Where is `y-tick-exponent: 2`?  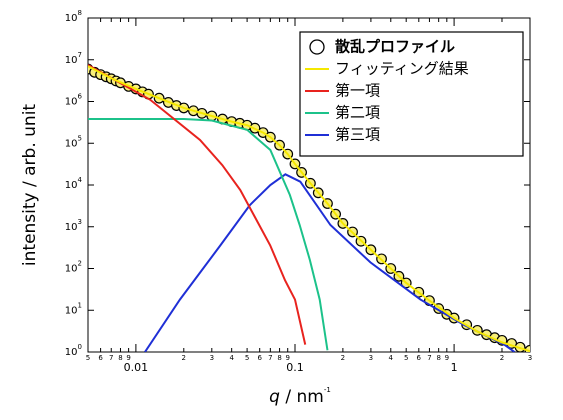 y-tick-exponent: 2 is located at coordinates (80, 264).